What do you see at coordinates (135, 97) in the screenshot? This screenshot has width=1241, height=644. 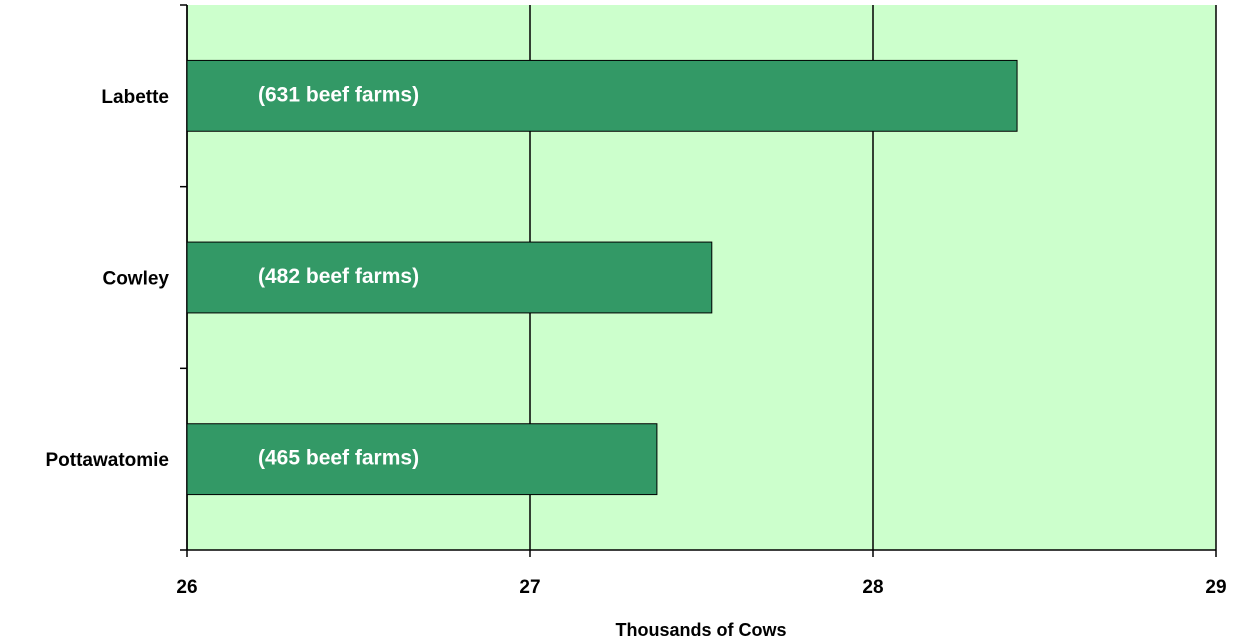 I see `y-tick-label: Labette` at bounding box center [135, 97].